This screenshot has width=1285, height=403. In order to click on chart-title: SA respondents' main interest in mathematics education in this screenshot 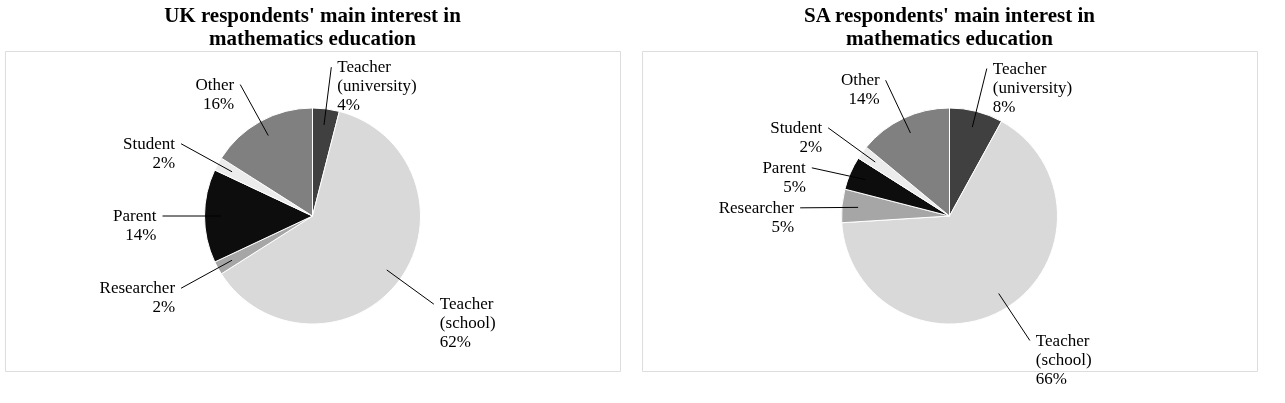, I will do `click(950, 26)`.